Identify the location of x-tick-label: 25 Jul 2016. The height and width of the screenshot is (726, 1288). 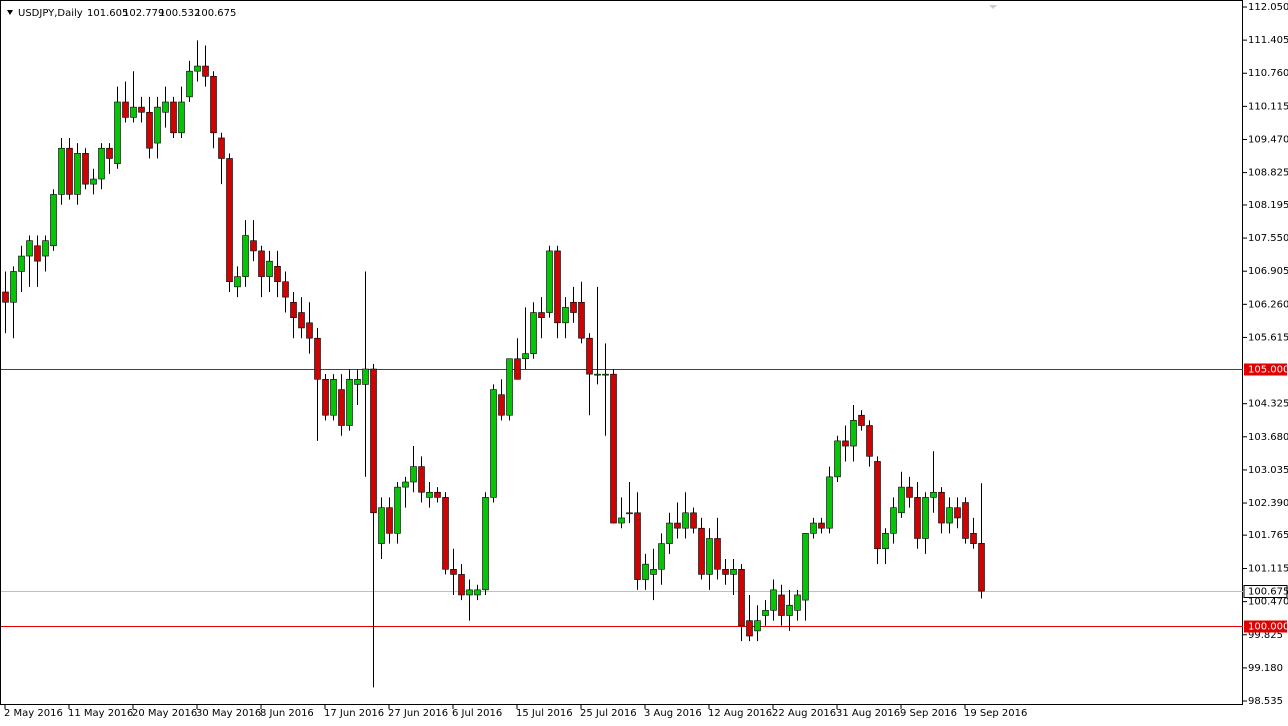
(608, 713).